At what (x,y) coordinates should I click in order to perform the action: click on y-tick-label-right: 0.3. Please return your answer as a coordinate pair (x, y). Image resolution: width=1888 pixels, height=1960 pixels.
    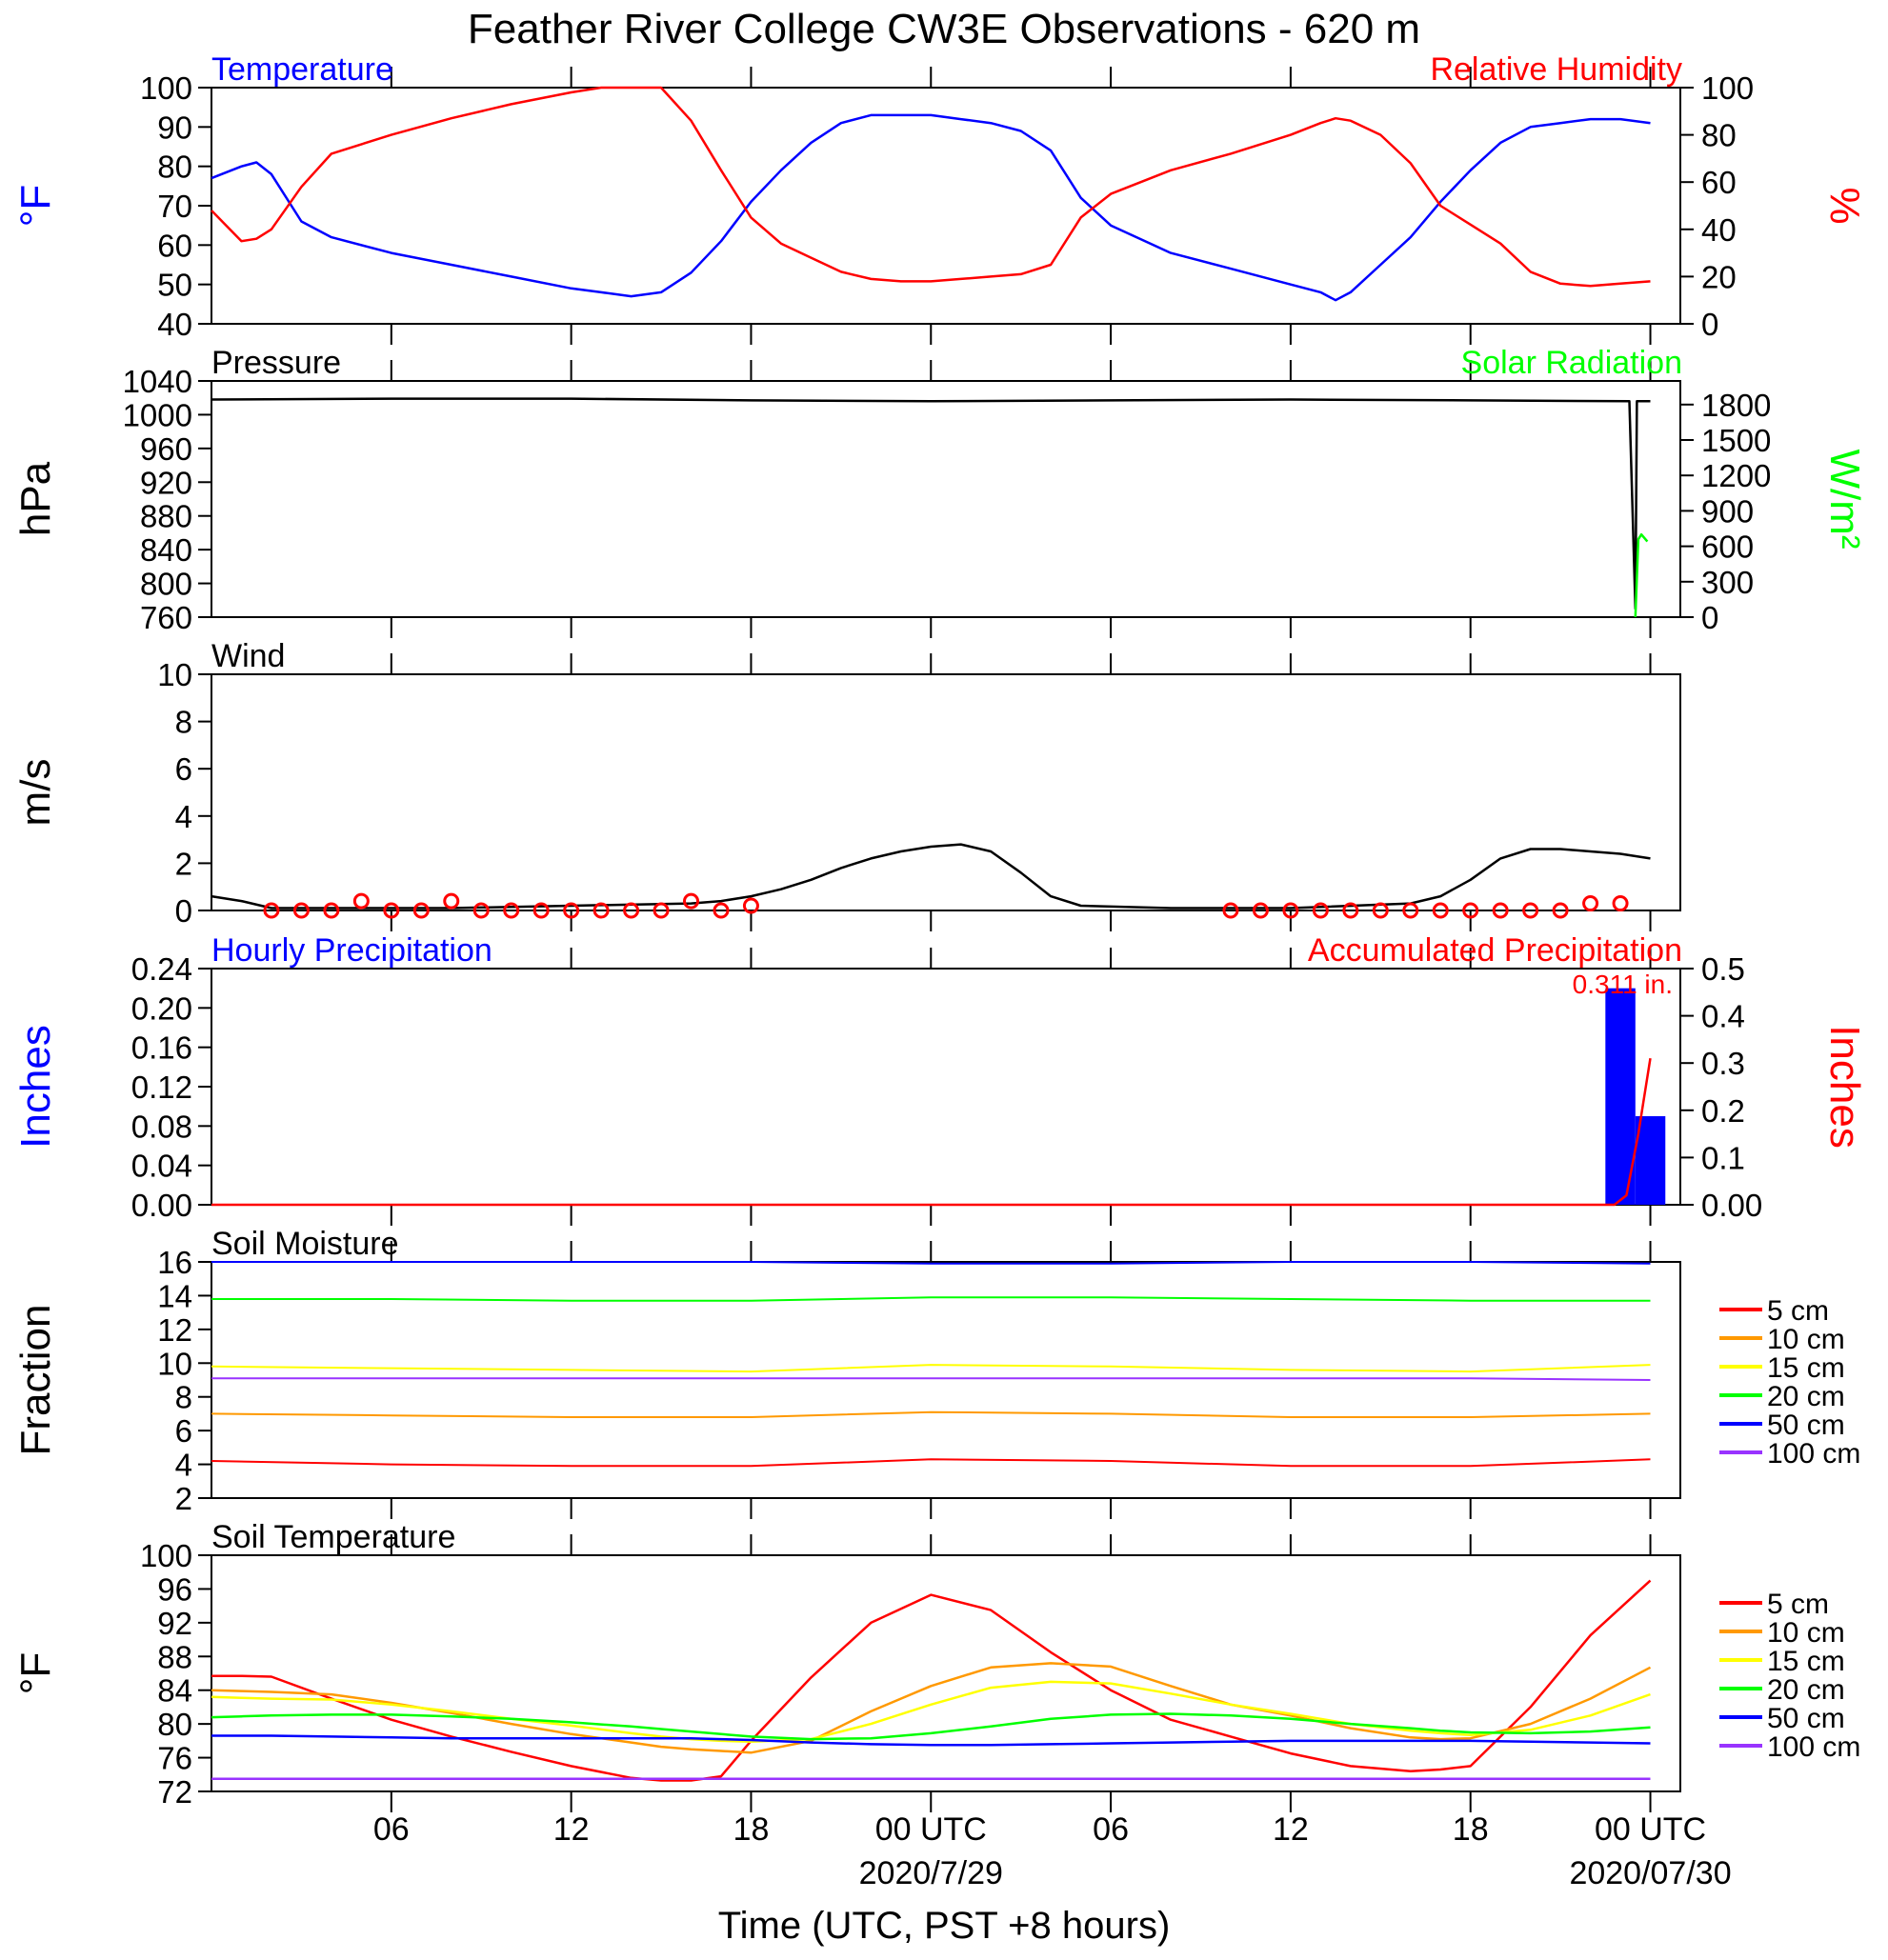
    Looking at the image, I should click on (1723, 1063).